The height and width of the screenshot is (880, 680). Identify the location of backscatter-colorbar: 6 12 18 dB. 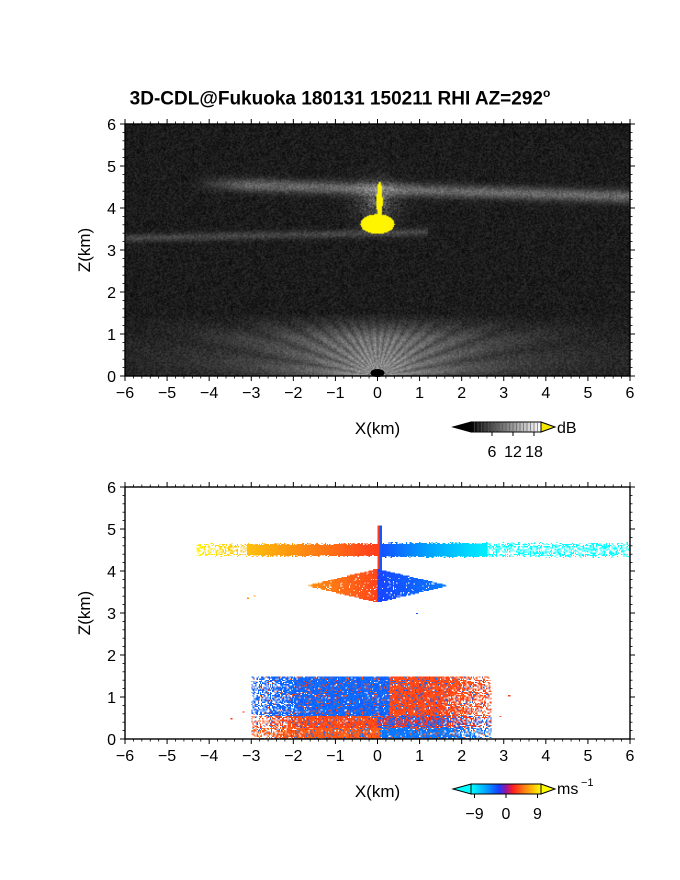
(514, 440).